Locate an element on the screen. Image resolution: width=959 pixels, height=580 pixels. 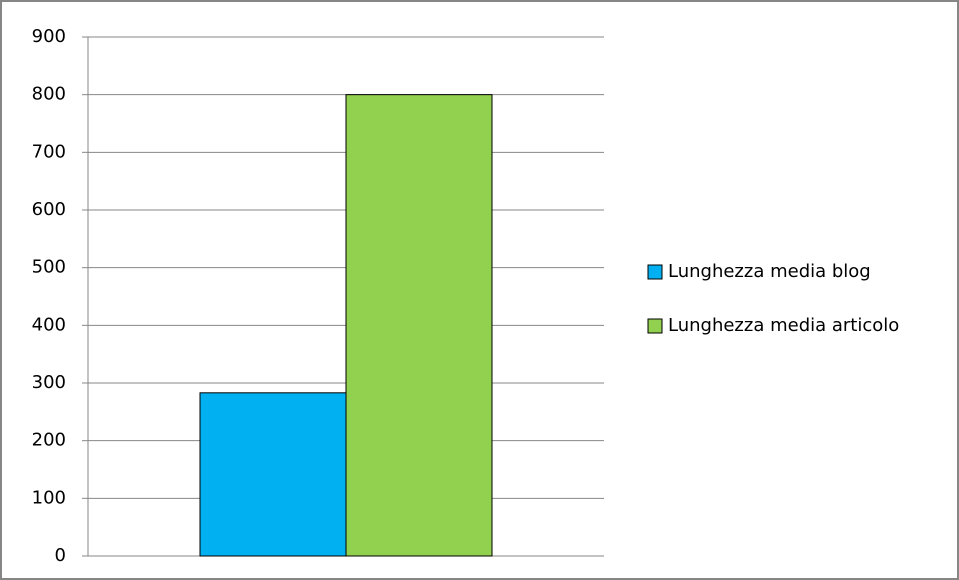
y-tick-label: 300 is located at coordinates (49, 382).